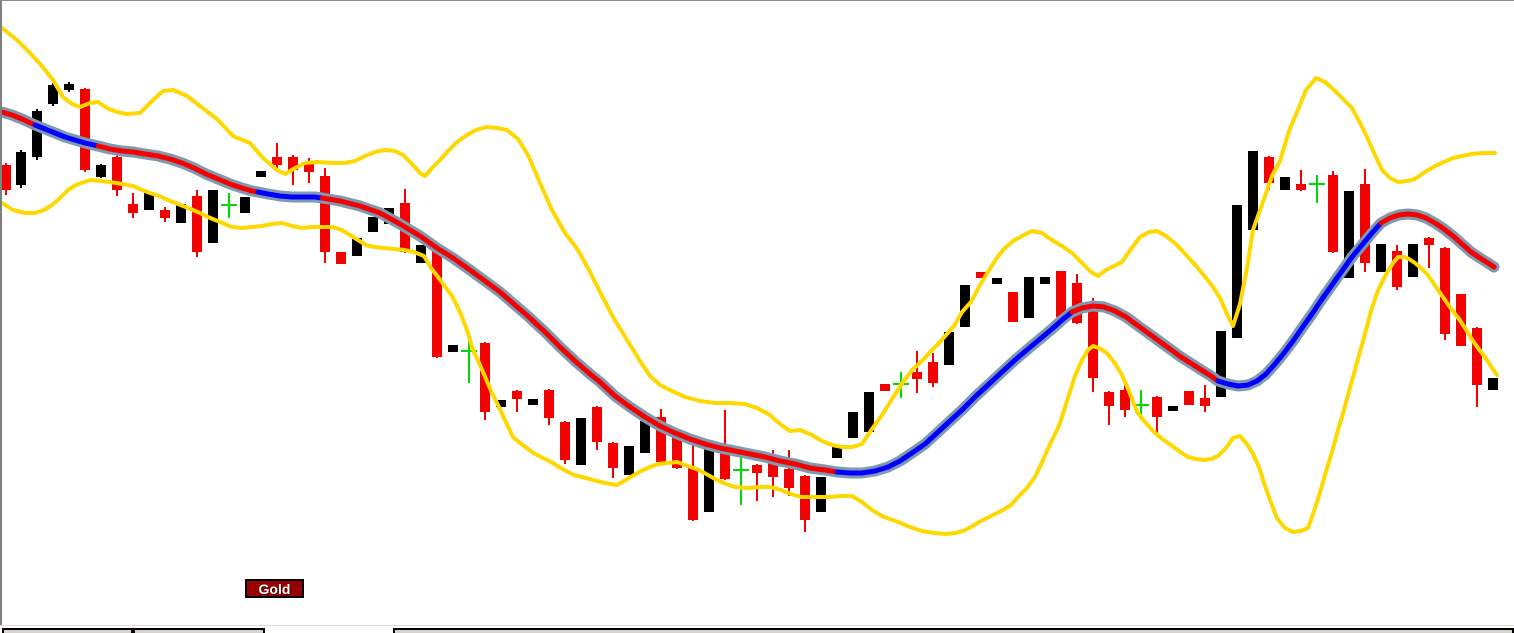 Image resolution: width=1514 pixels, height=633 pixels. What do you see at coordinates (757, 625) in the screenshot?
I see `statusbar-separator` at bounding box center [757, 625].